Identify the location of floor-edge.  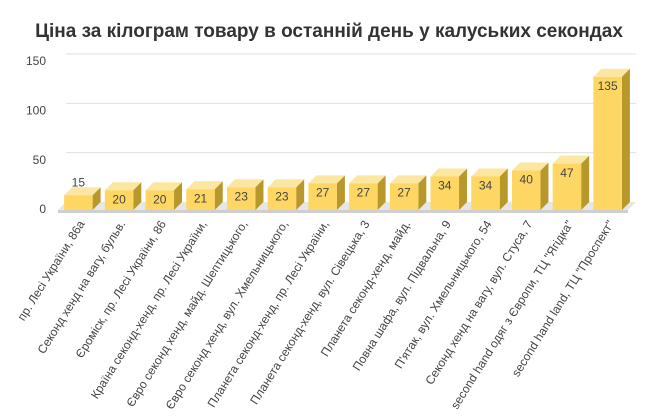
(343, 211).